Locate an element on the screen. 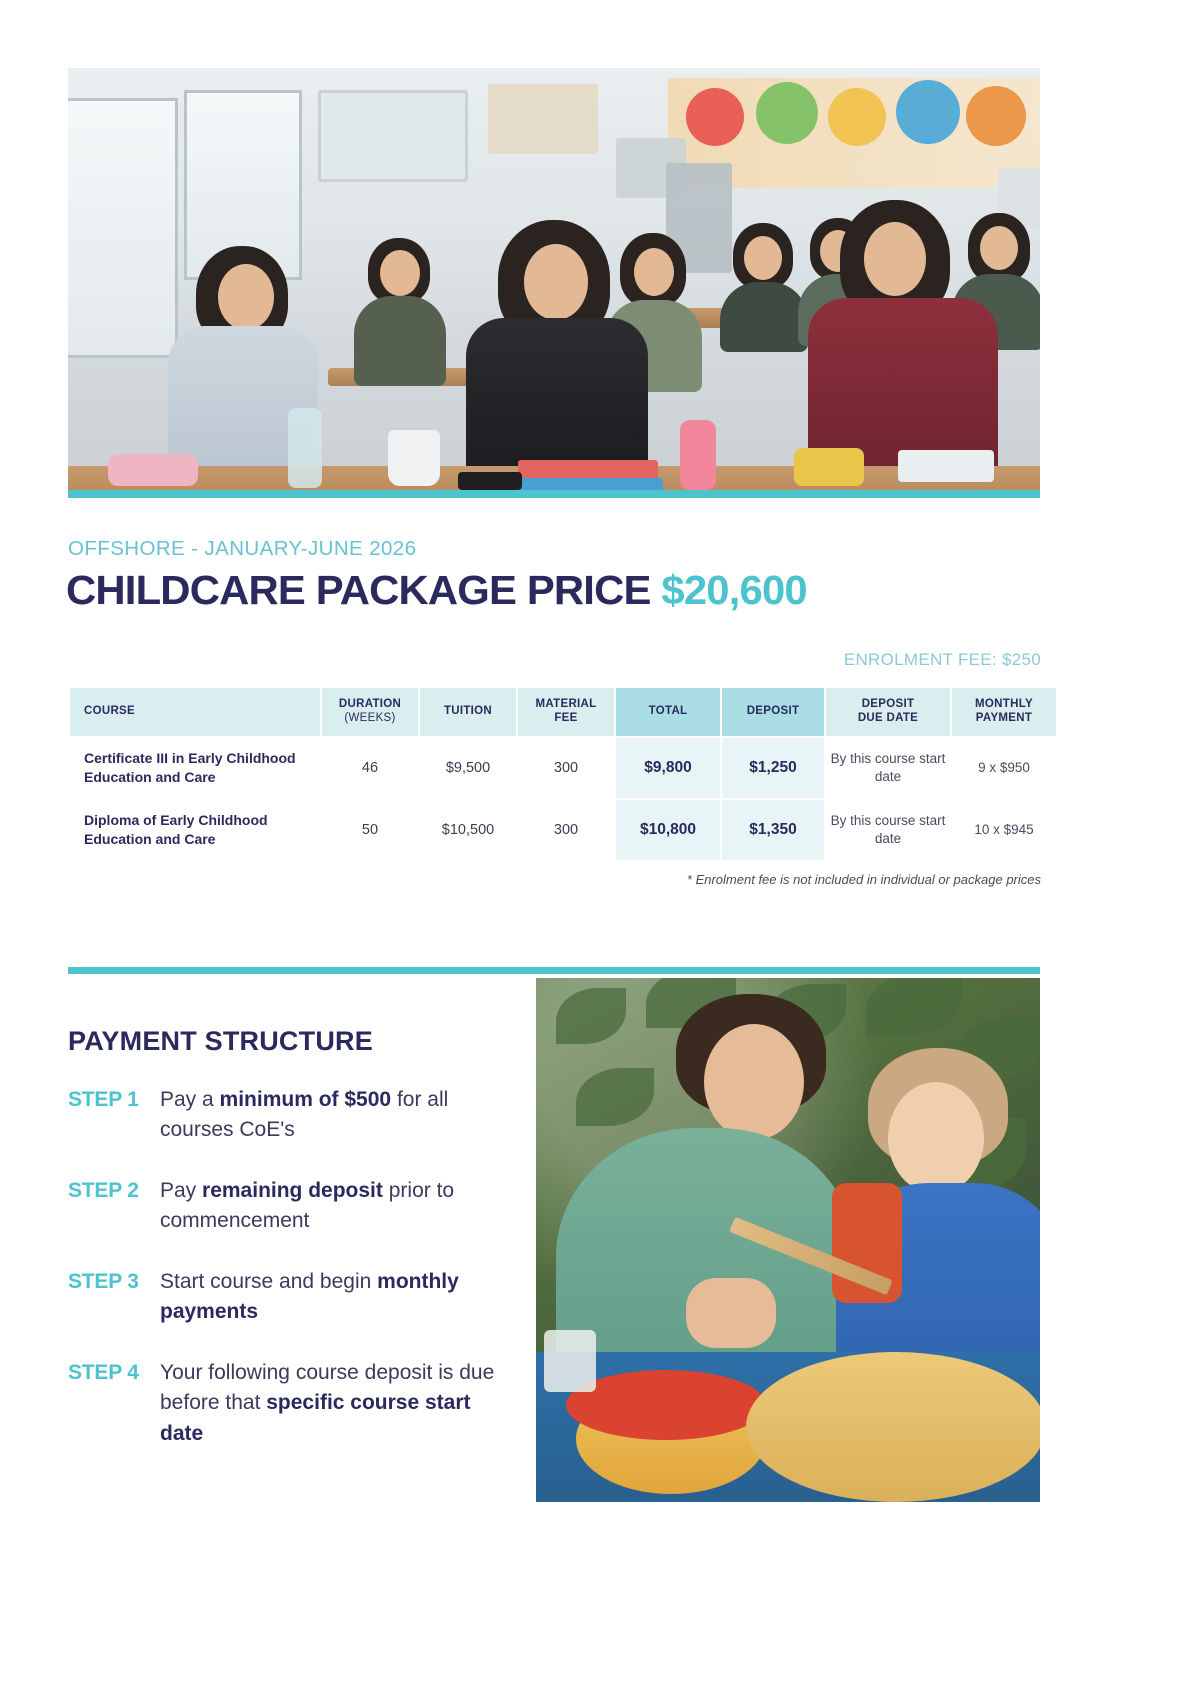  plate-red is located at coordinates (666, 1405).